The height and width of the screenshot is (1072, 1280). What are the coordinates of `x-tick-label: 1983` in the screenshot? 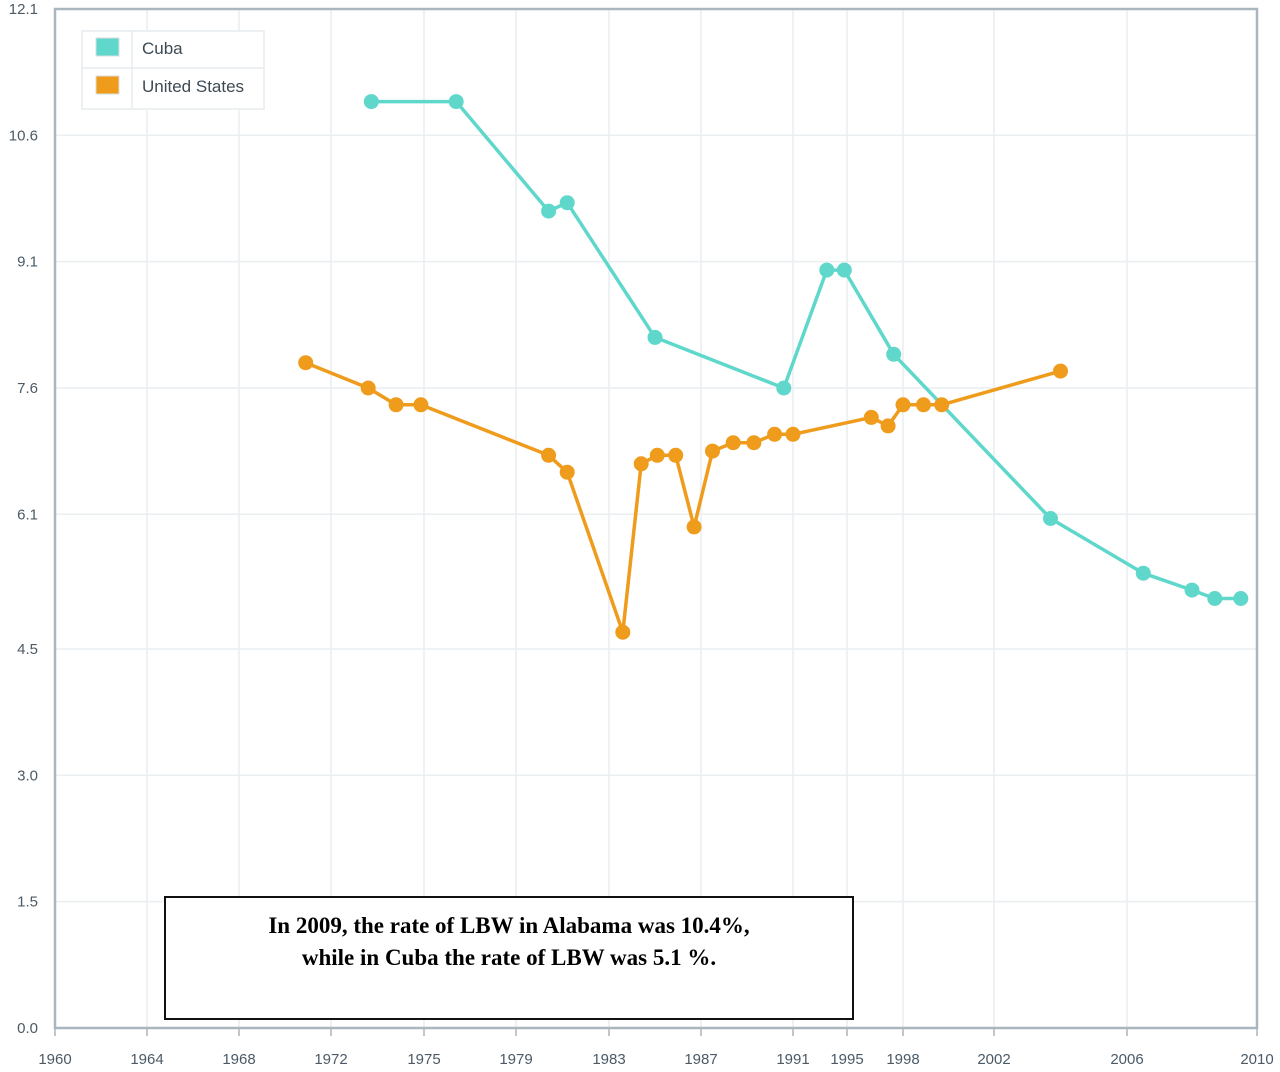 It's located at (608, 1059).